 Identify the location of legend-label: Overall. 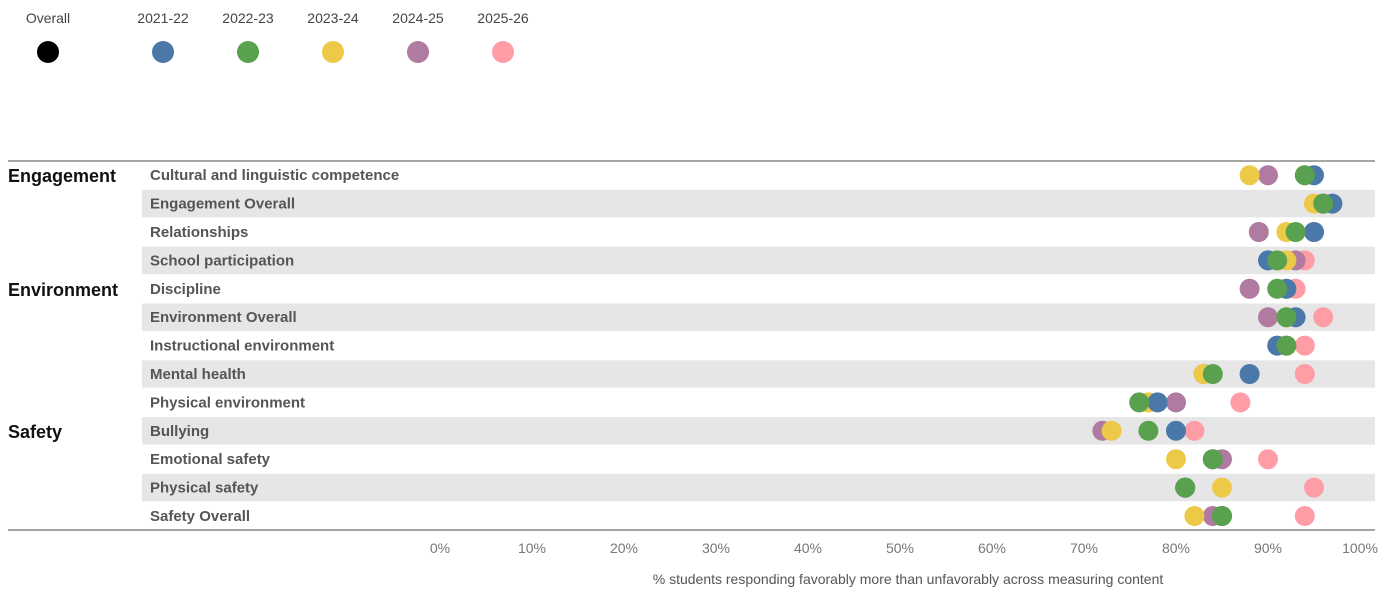
(48, 18).